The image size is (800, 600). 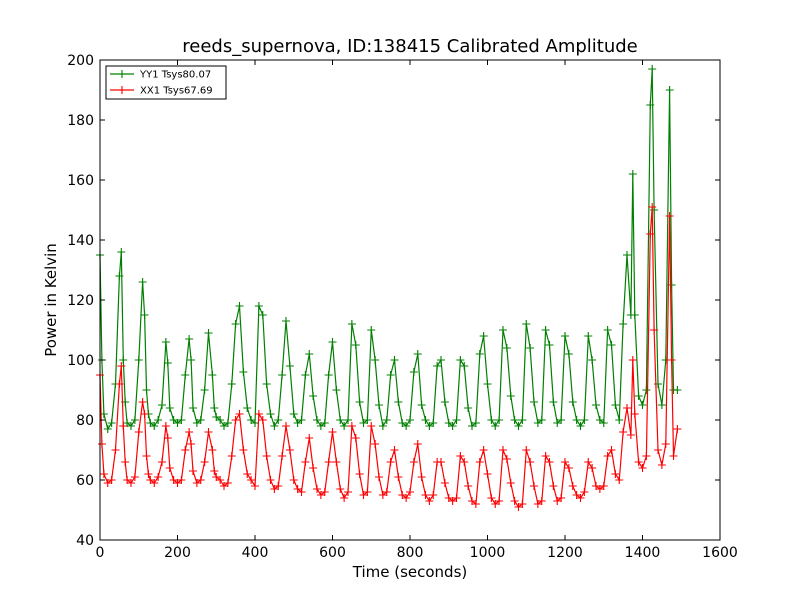 I want to click on y-tick-label: 180, so click(x=80, y=121).